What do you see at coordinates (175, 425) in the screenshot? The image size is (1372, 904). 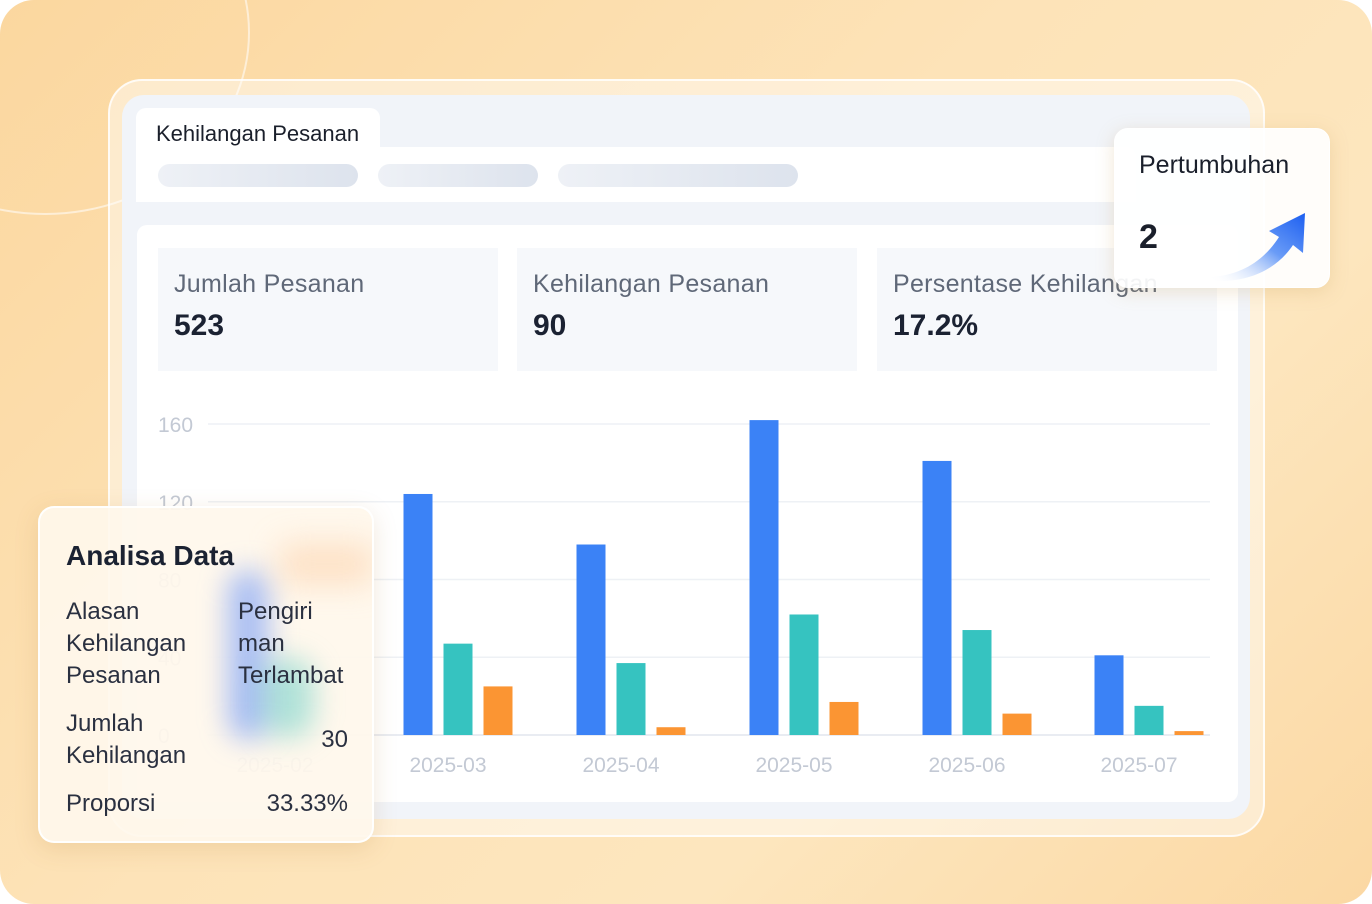 I see `y-tick-label: 160` at bounding box center [175, 425].